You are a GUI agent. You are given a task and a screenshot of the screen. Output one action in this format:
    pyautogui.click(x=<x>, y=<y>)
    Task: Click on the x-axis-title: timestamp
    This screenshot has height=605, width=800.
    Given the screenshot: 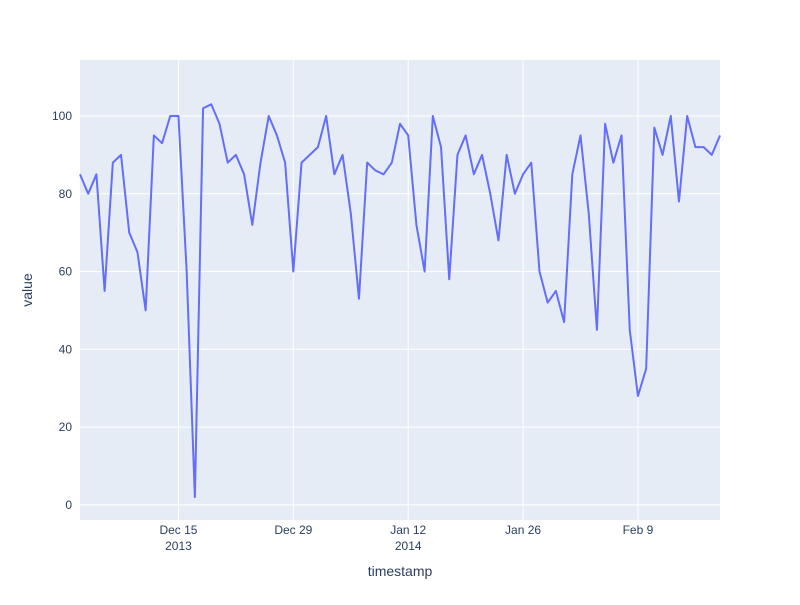 What is the action you would take?
    pyautogui.click(x=400, y=571)
    